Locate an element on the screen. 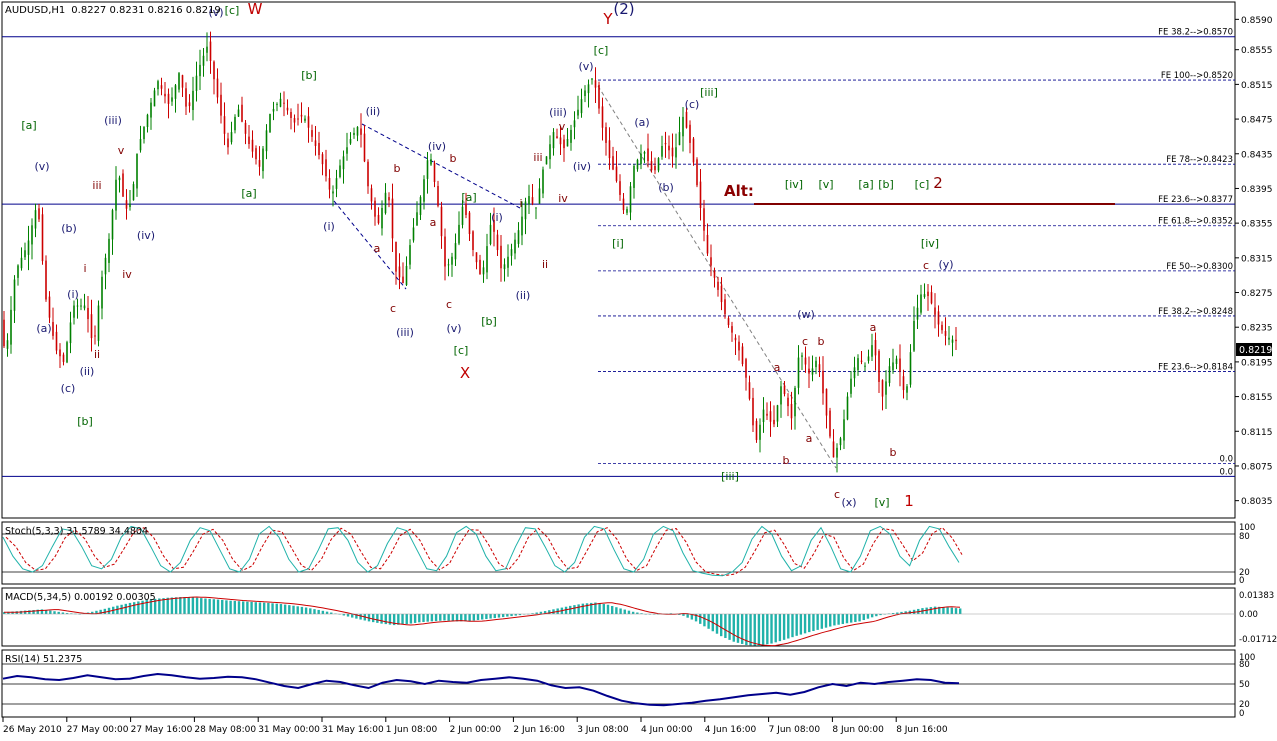  time-tick-label: 2 Jun 16:00 is located at coordinates (539, 730).